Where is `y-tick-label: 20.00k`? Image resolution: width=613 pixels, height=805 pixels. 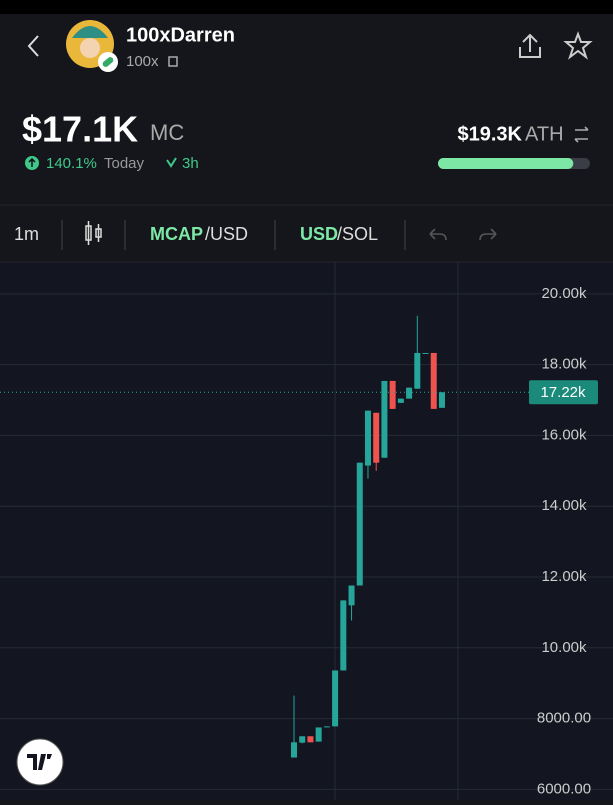
y-tick-label: 20.00k is located at coordinates (564, 293).